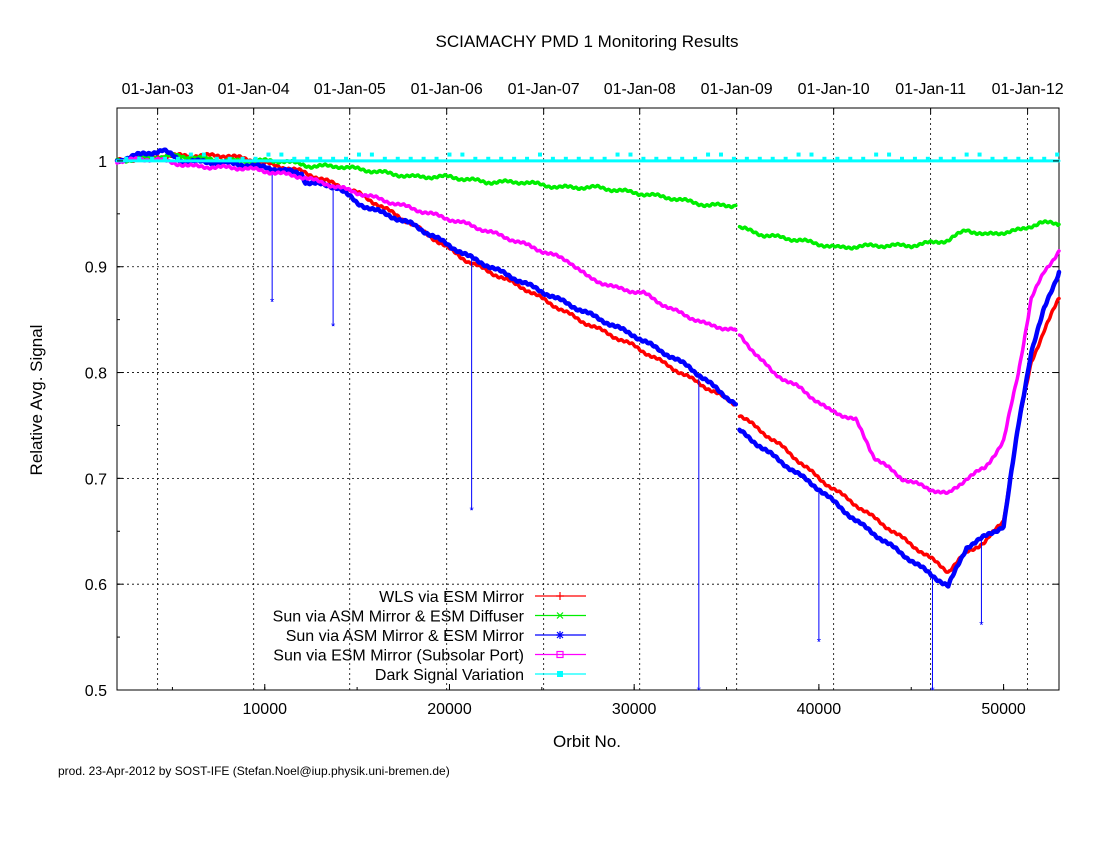  Describe the element at coordinates (254, 89) in the screenshot. I see `top-date-label: 01-Jan-04` at that location.